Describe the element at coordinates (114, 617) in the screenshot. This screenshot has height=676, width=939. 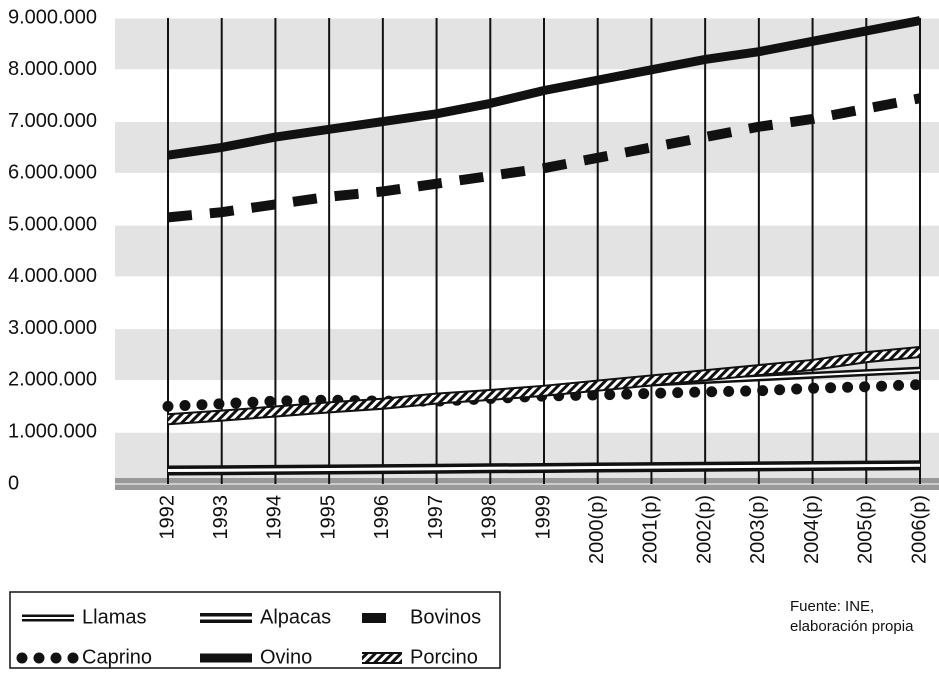
I see `legend-label: Llamas` at that location.